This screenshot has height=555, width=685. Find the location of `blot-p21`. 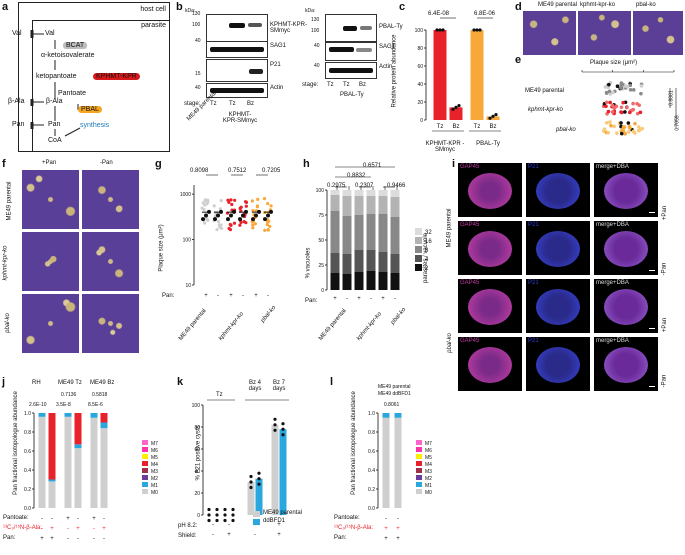

blot-p21 is located at coordinates (237, 70).